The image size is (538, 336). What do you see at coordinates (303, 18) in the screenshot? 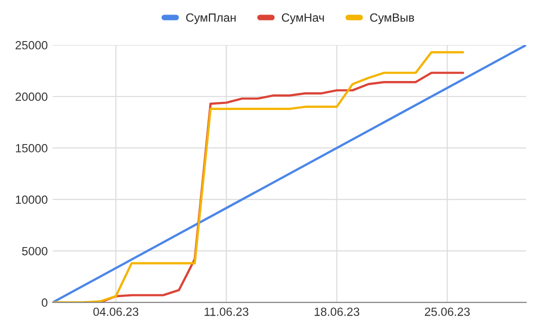
I see `legend-label: СумНач` at bounding box center [303, 18].